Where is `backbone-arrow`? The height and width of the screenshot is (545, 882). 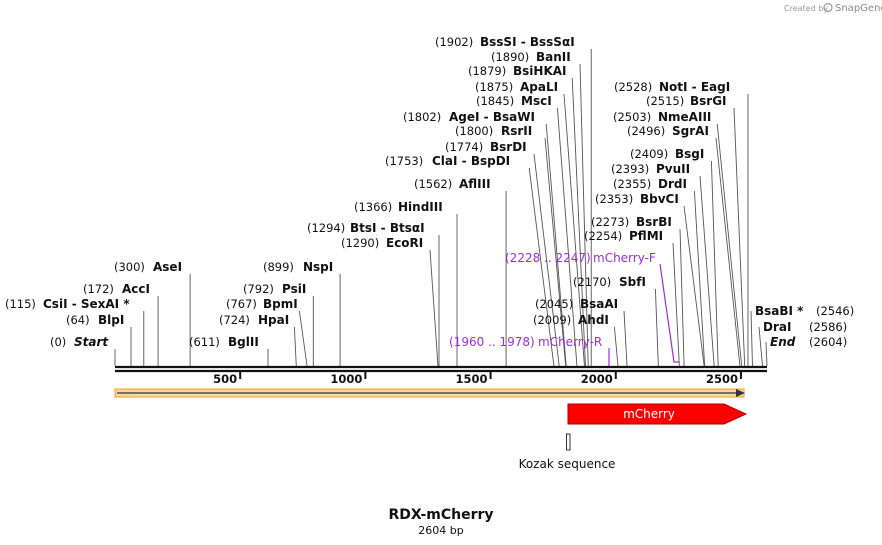
backbone-arrow is located at coordinates (429, 393).